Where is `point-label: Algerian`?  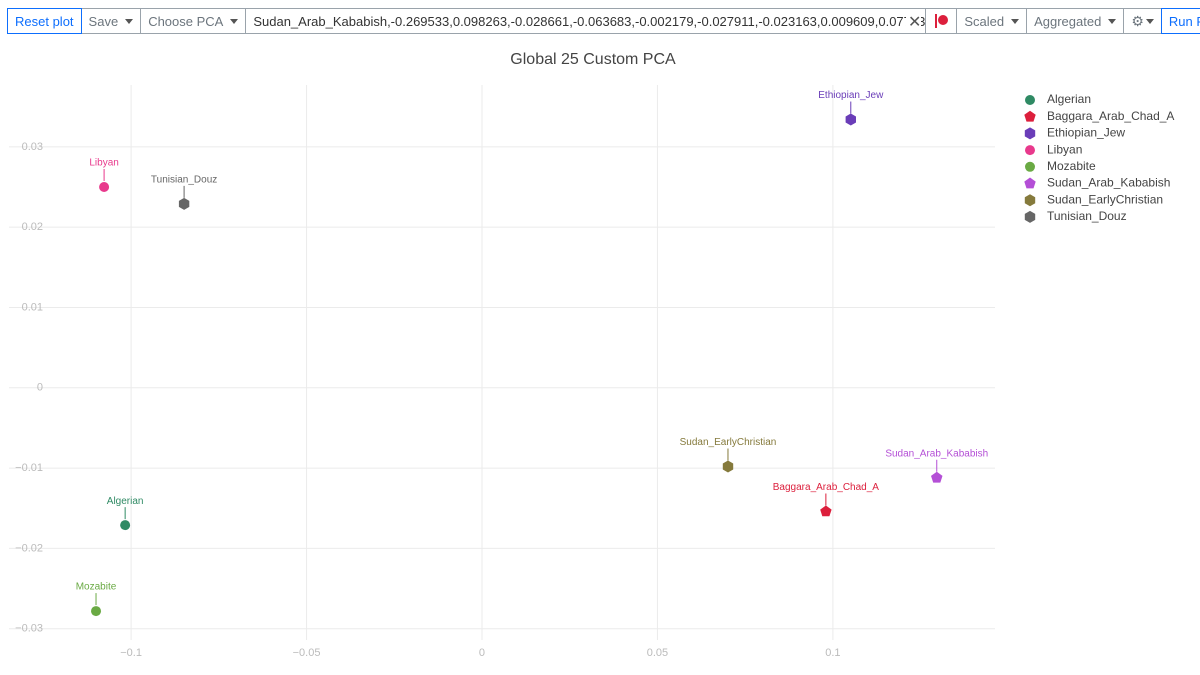
point-label: Algerian is located at coordinates (125, 501).